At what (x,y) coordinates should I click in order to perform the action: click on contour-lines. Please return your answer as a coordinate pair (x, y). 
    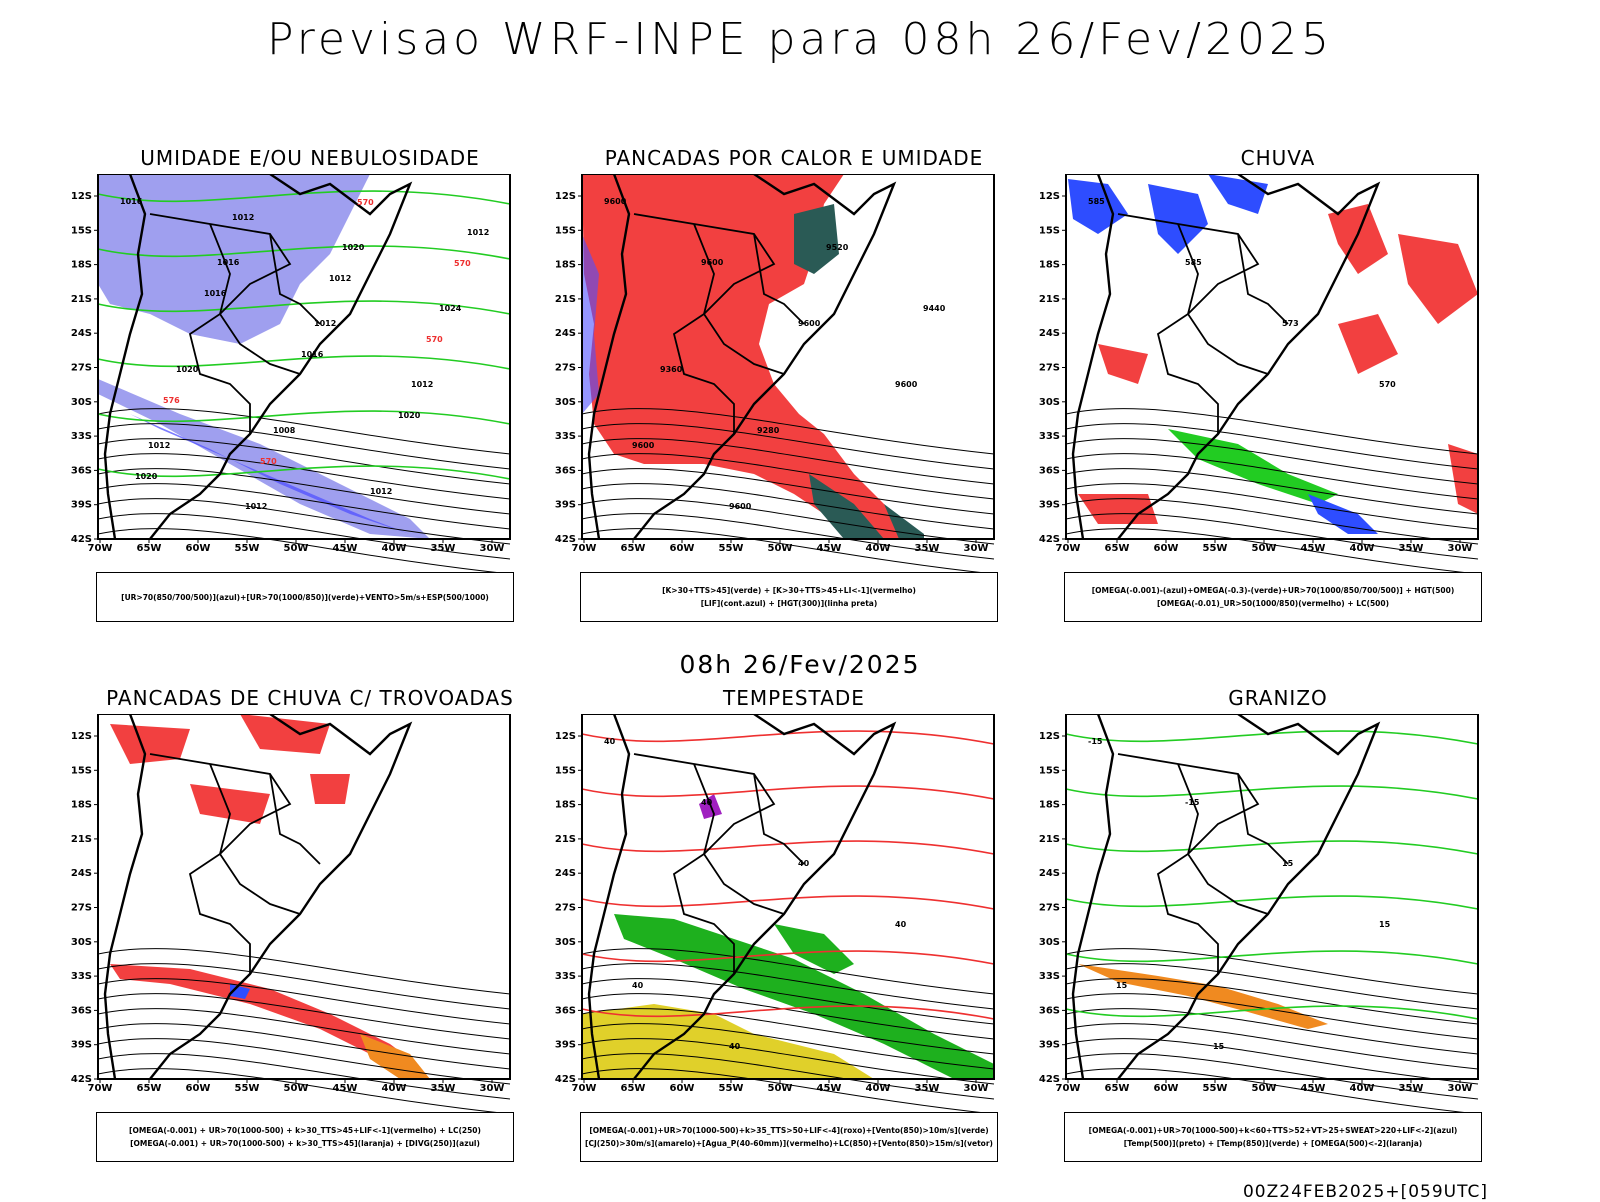
    Looking at the image, I should click on (304, 382).